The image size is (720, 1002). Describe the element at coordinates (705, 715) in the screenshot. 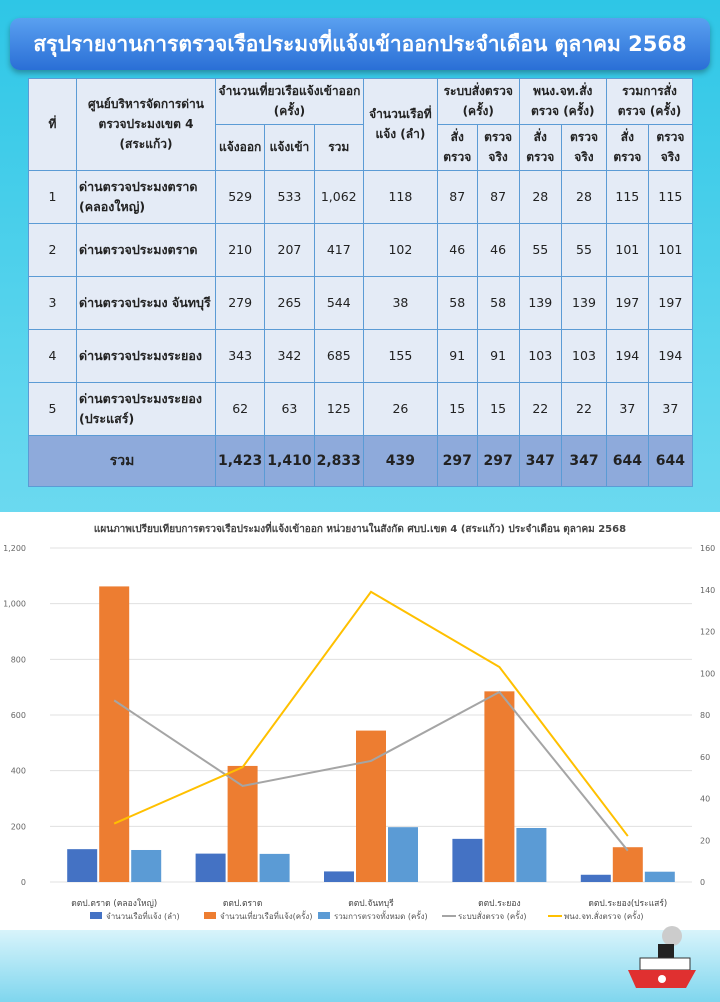

I see `y2-tick-label: 80` at that location.